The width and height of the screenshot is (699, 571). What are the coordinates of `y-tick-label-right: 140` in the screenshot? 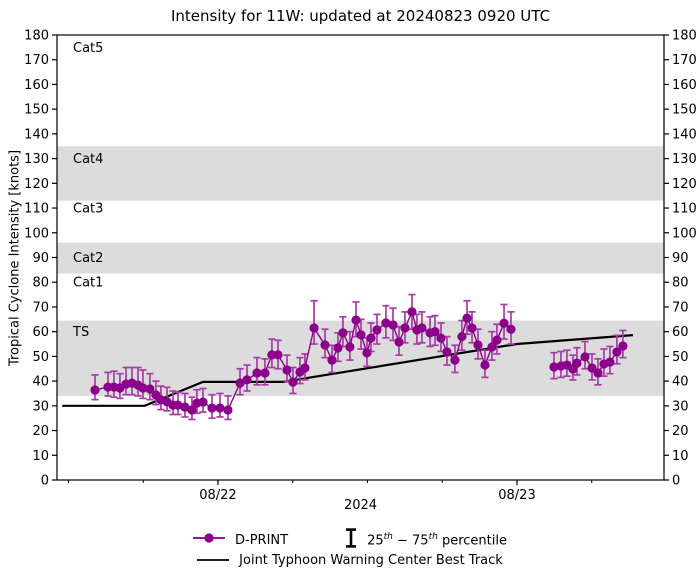 It's located at (684, 134).